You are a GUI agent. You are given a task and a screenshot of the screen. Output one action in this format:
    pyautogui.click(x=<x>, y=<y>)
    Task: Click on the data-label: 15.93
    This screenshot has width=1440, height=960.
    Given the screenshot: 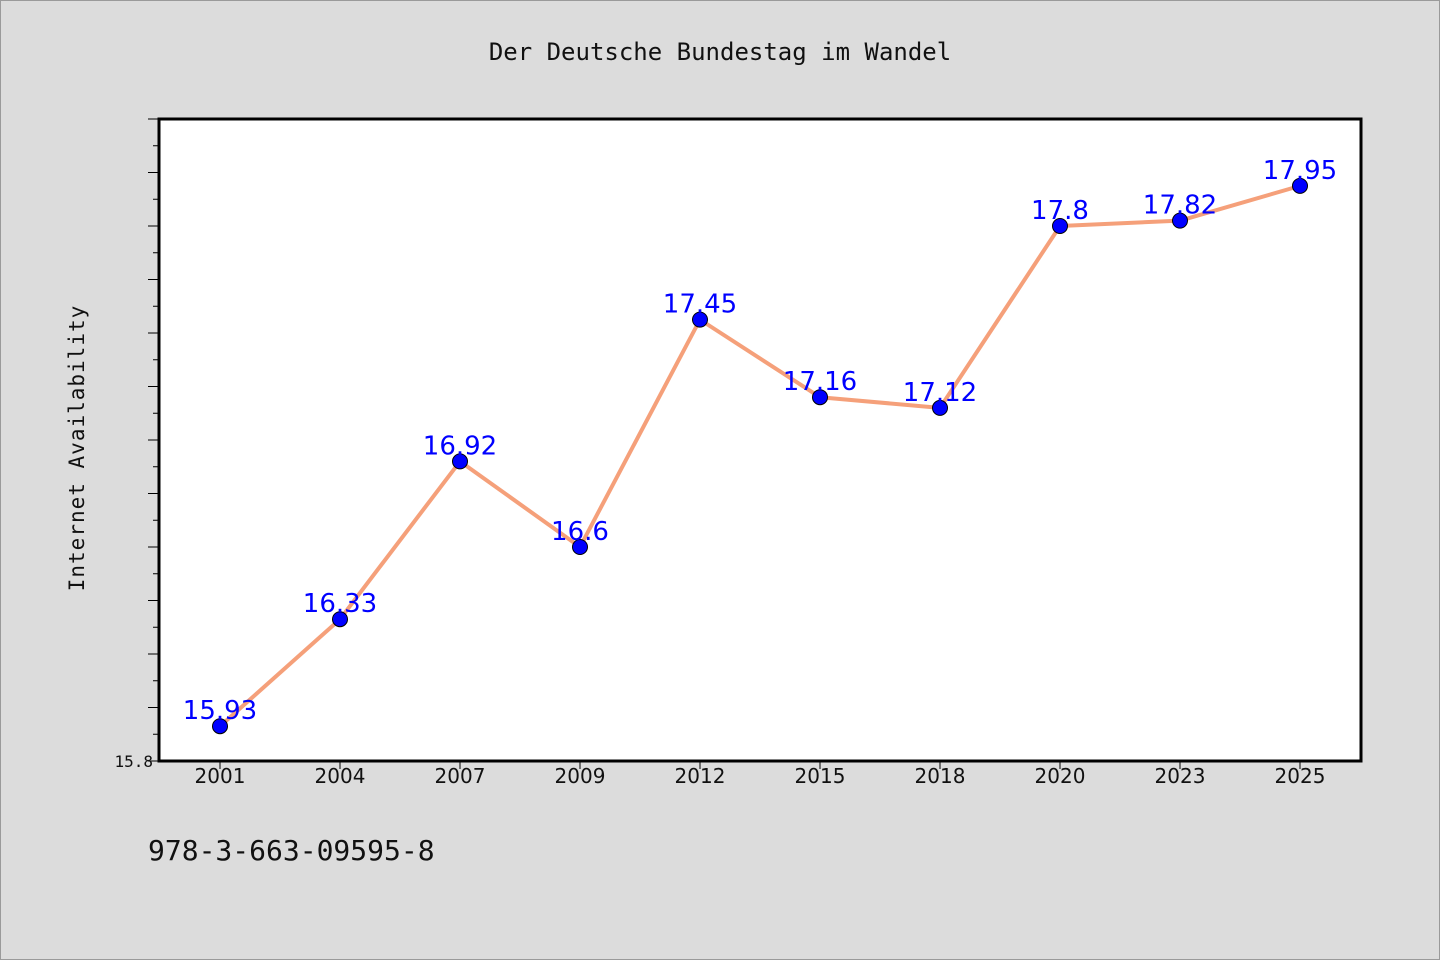 What is the action you would take?
    pyautogui.click(x=220, y=711)
    